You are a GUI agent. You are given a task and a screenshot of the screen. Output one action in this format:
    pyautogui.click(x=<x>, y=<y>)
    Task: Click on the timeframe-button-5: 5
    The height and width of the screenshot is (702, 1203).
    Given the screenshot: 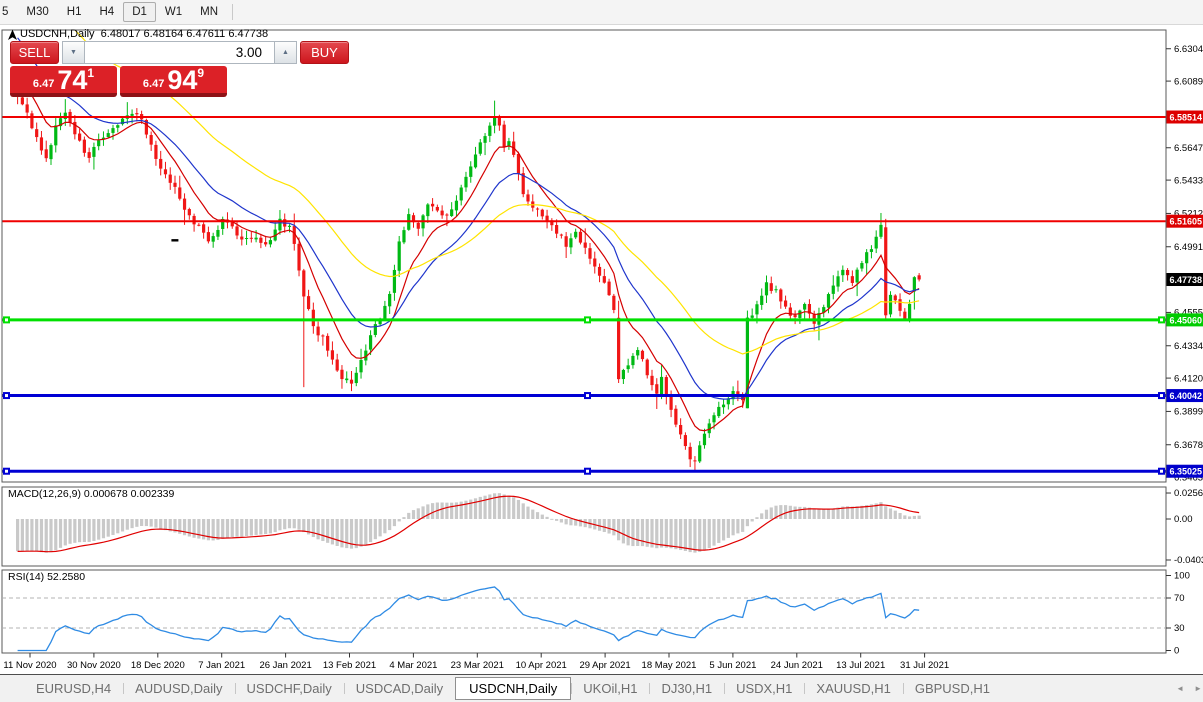 What is the action you would take?
    pyautogui.click(x=5, y=12)
    